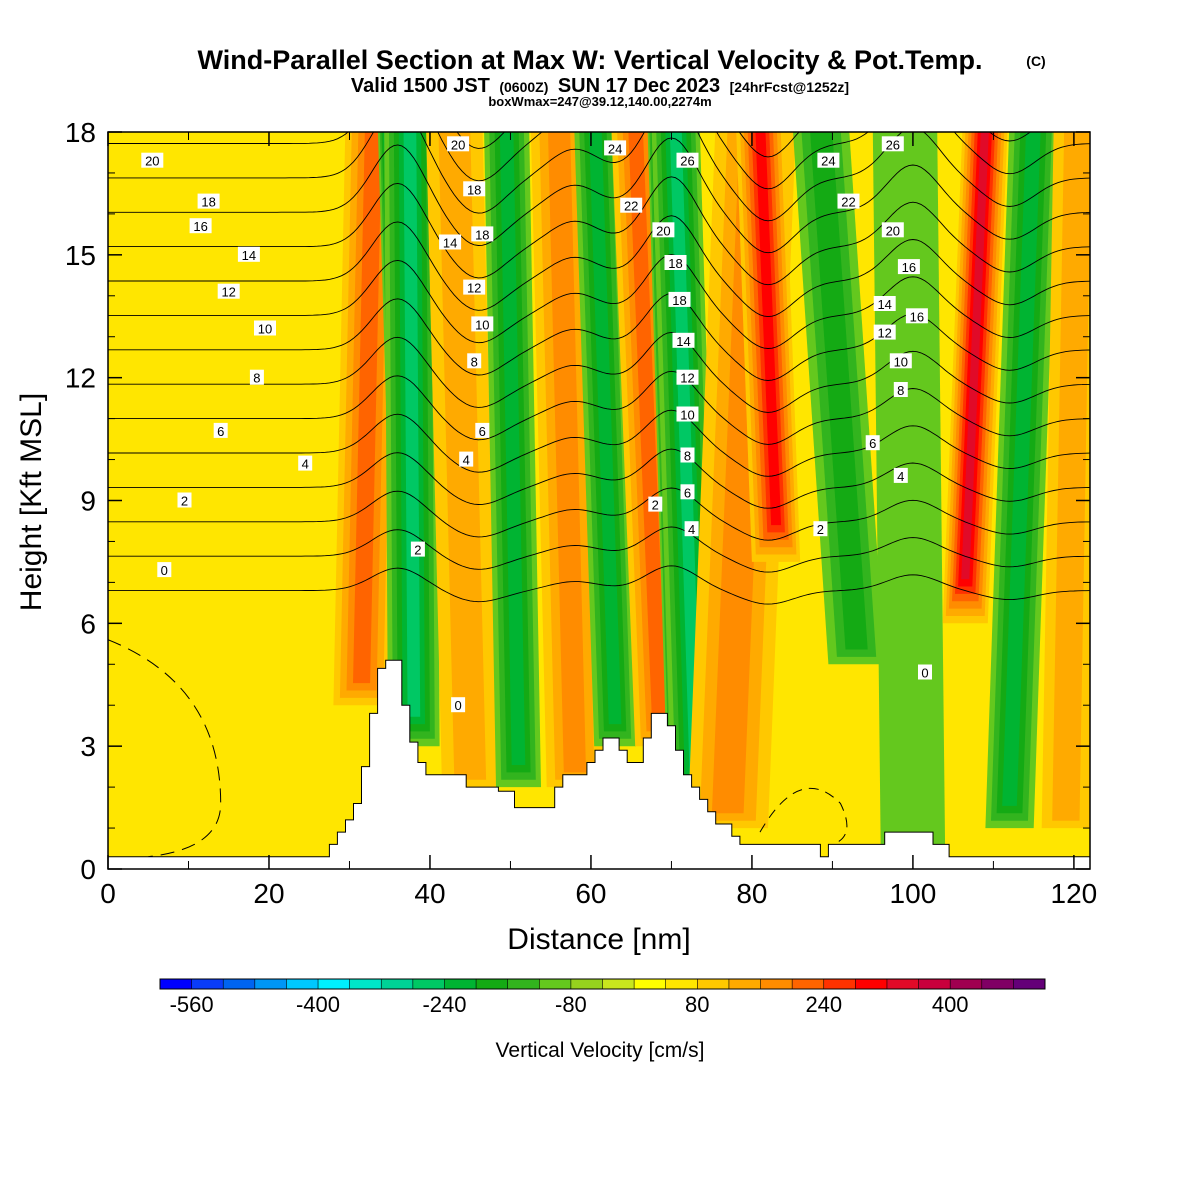 The image size is (1200, 1200). What do you see at coordinates (916, 316) in the screenshot?
I see `contour-label: 16` at bounding box center [916, 316].